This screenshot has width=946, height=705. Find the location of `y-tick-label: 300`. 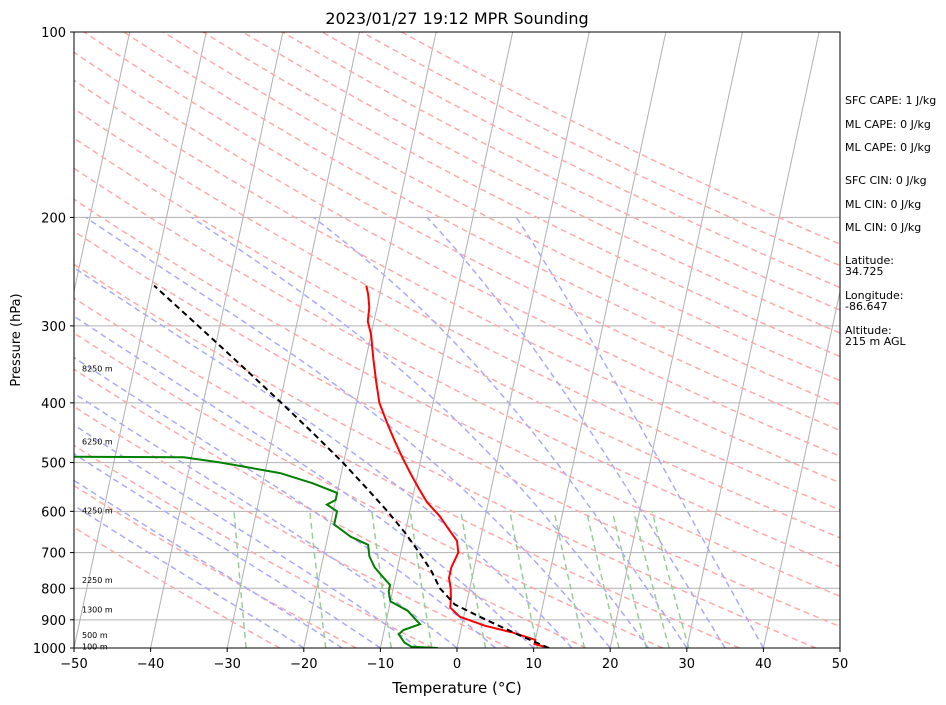

y-tick-label: 300 is located at coordinates (53, 327).